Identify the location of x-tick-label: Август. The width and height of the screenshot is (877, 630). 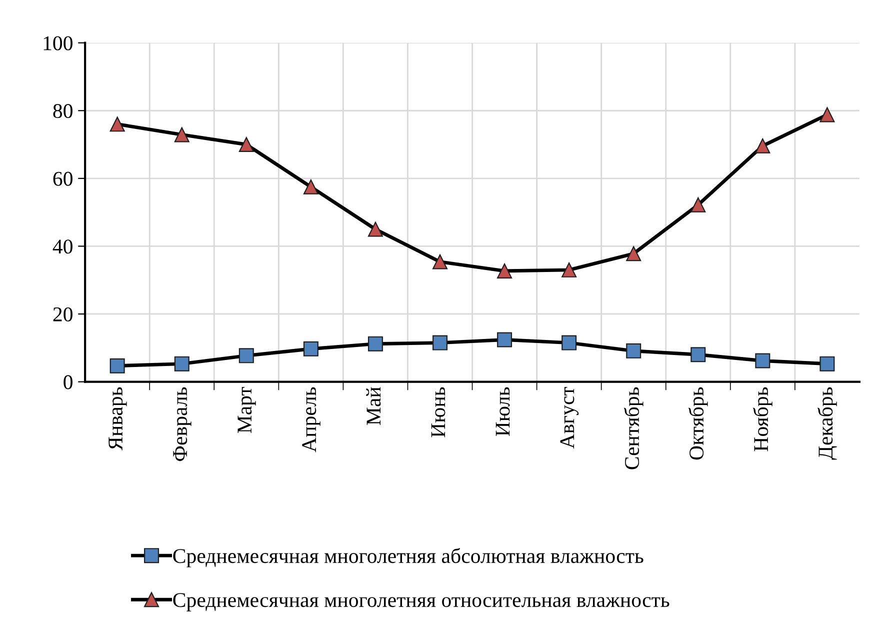
(569, 417).